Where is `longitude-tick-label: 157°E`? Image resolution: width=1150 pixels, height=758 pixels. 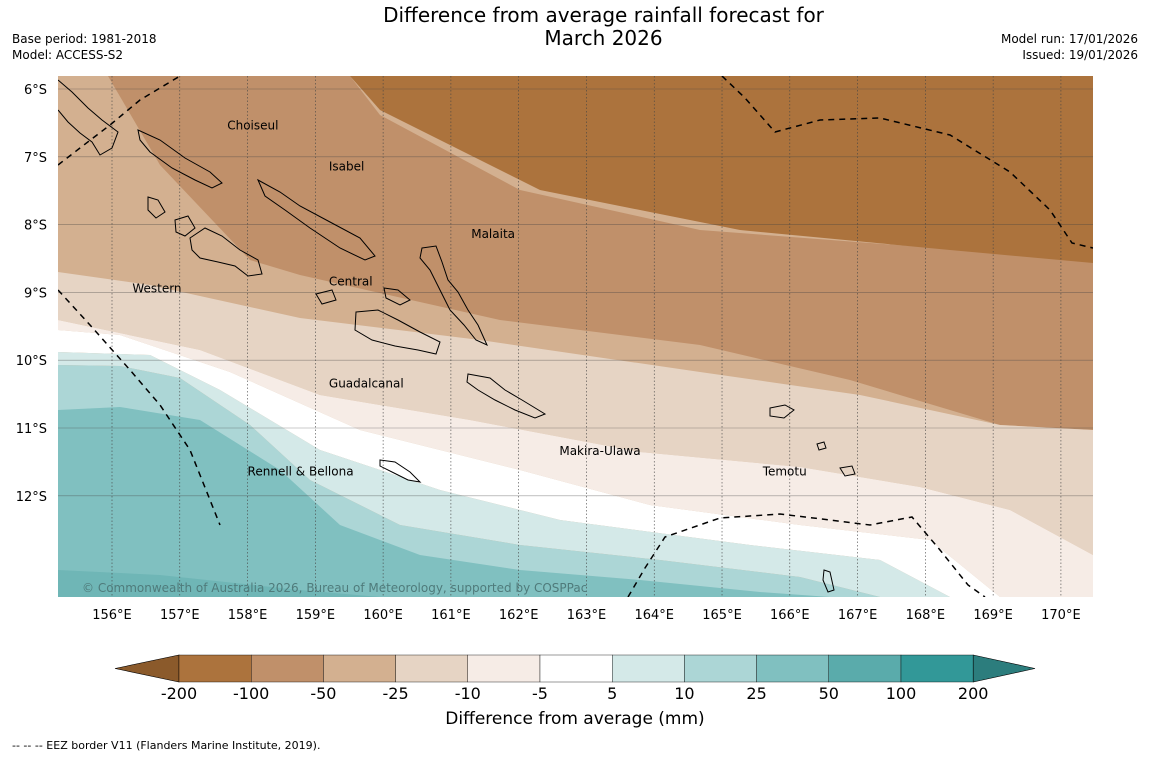
longitude-tick-label: 157°E is located at coordinates (180, 615).